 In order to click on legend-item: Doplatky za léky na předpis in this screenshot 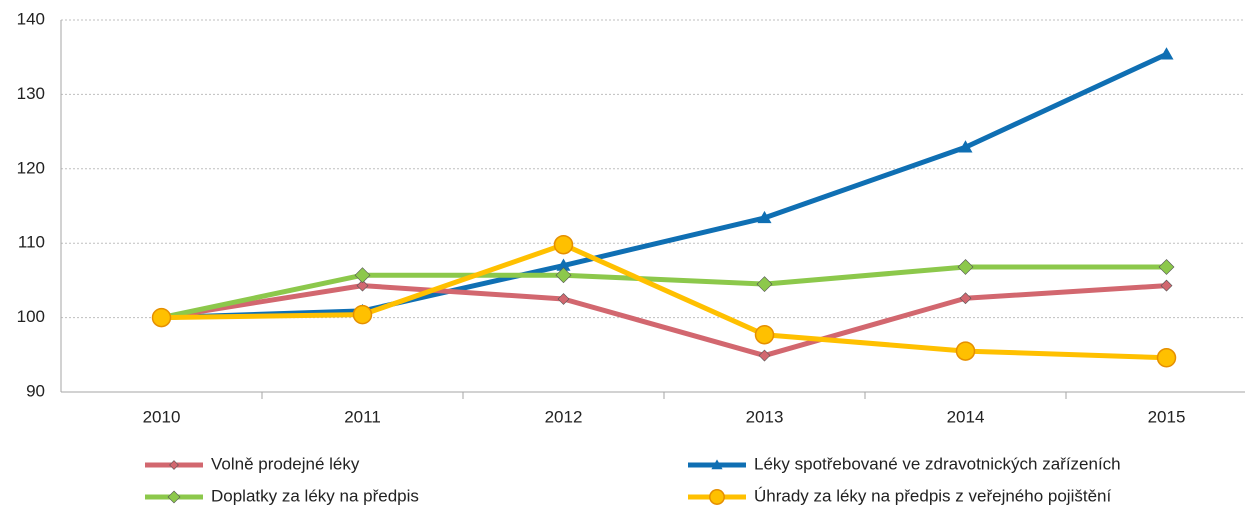, I will do `click(282, 495)`.